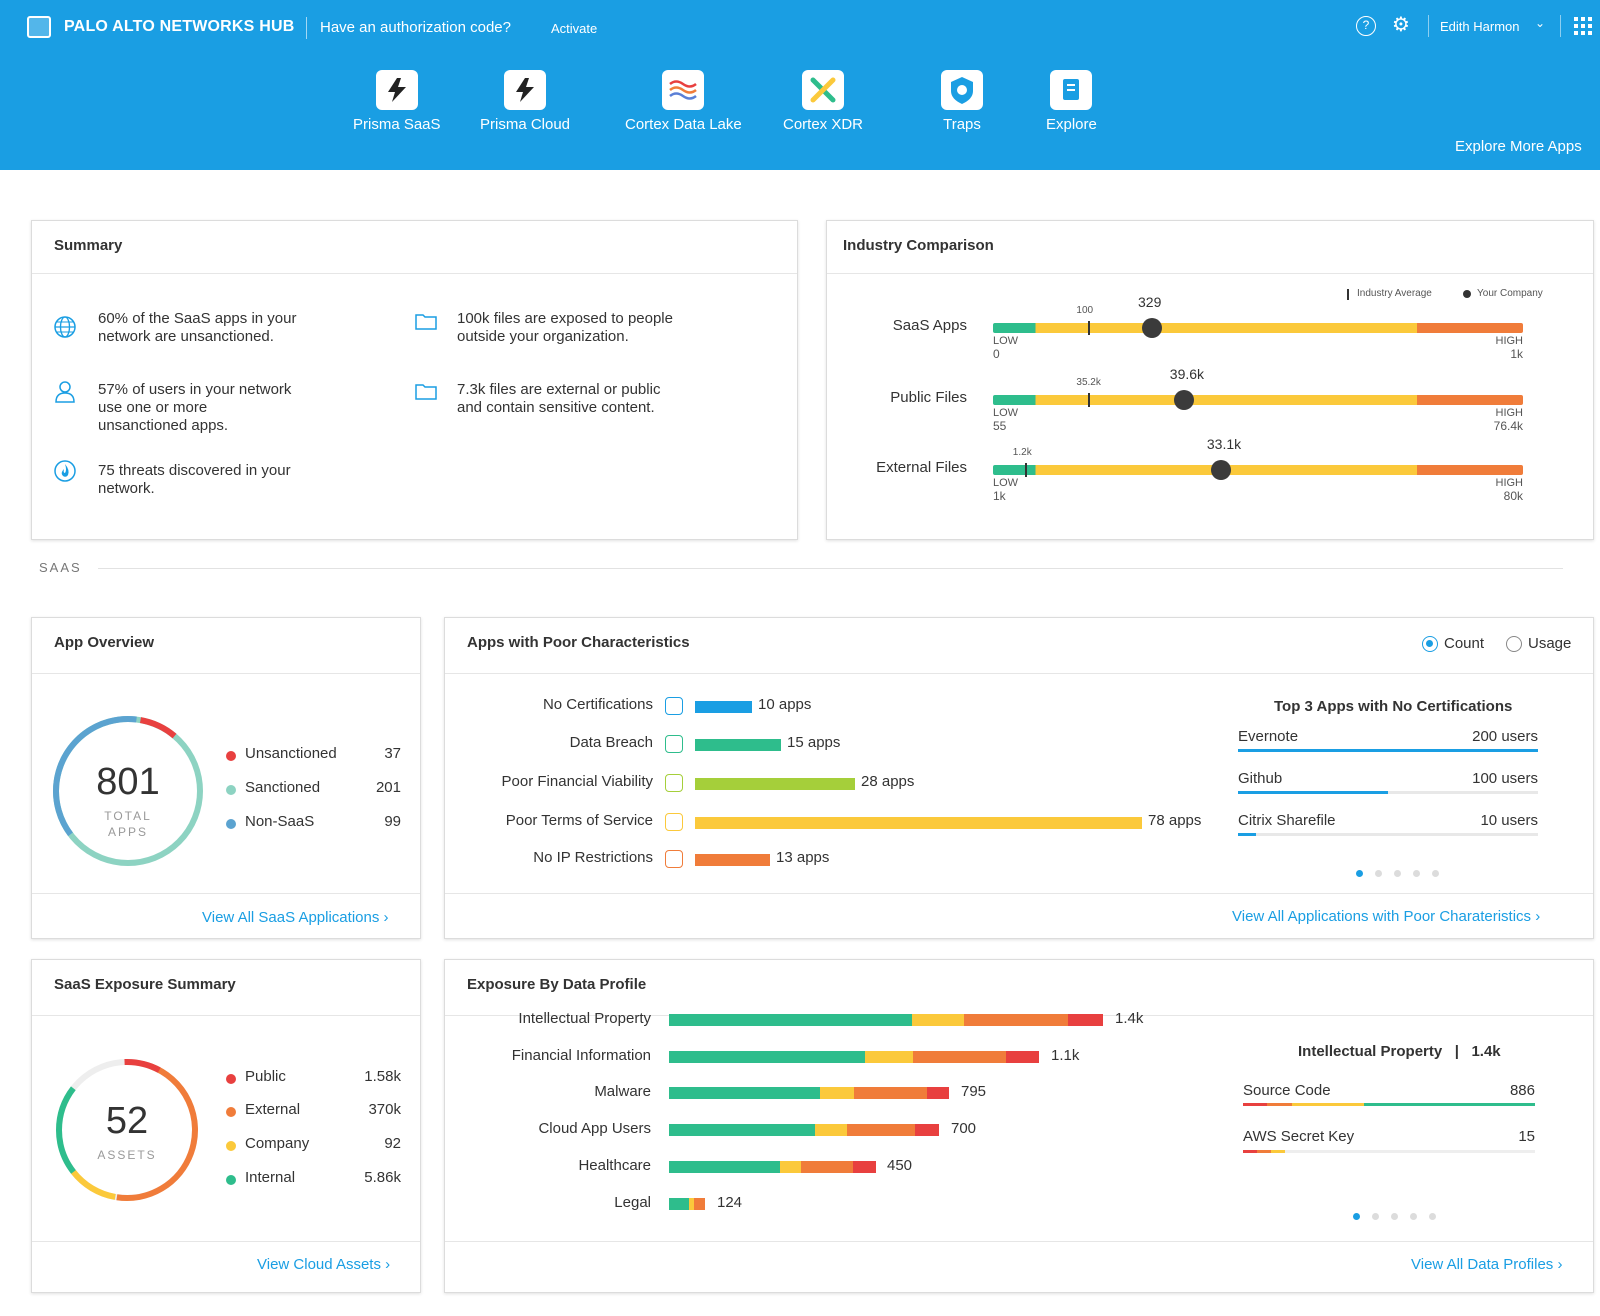 Image resolution: width=1600 pixels, height=1316 pixels. I want to click on low-value: 55, so click(1000, 426).